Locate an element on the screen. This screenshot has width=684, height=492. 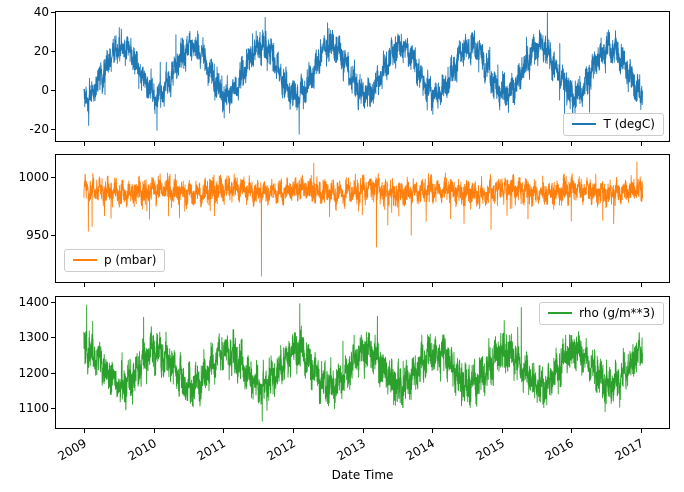
y-tick-label: 40 is located at coordinates (41, 12).